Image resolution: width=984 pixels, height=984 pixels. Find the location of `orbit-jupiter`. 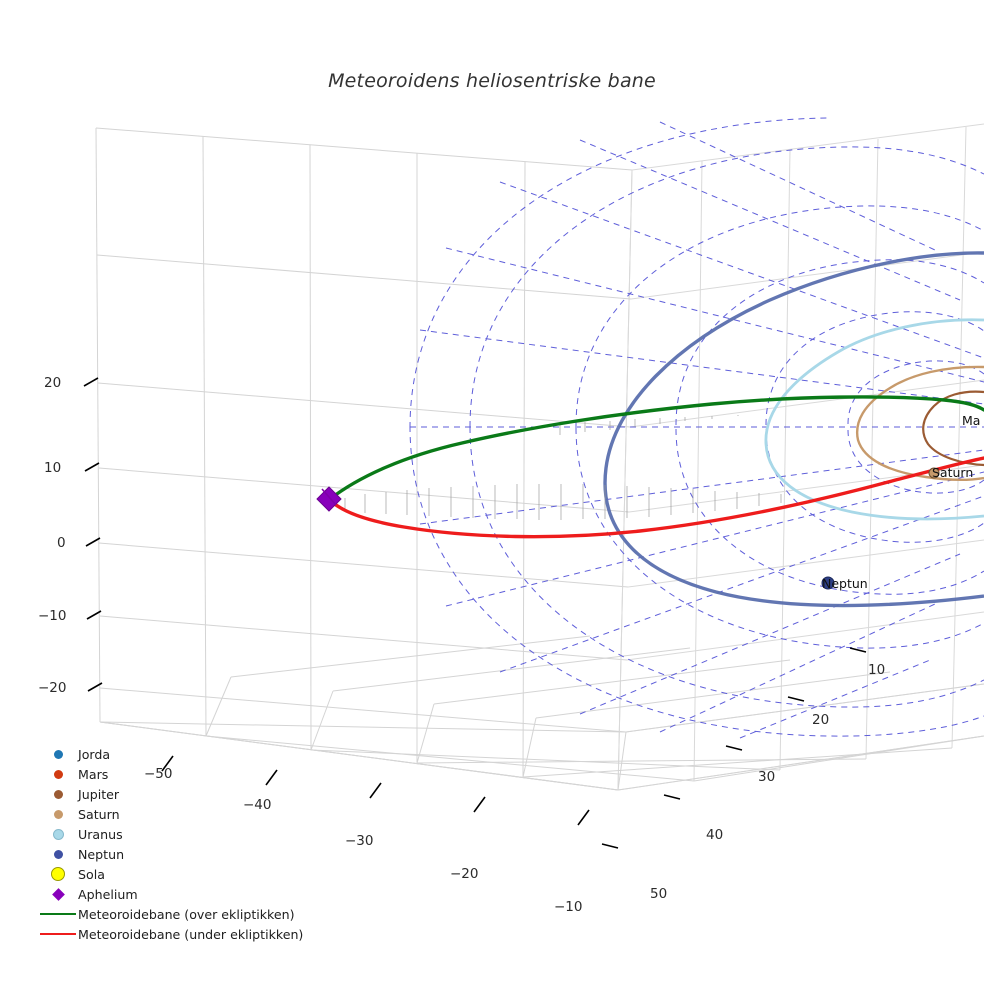

orbit-jupiter is located at coordinates (953, 428).